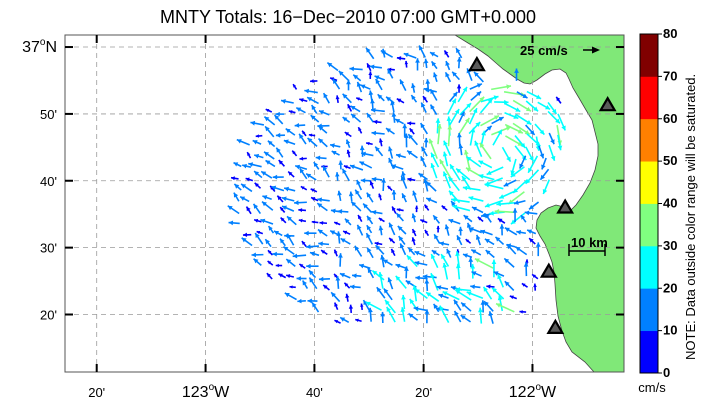 The image size is (702, 407). Describe the element at coordinates (670, 287) in the screenshot. I see `colorbar-tick-label: 20` at that location.